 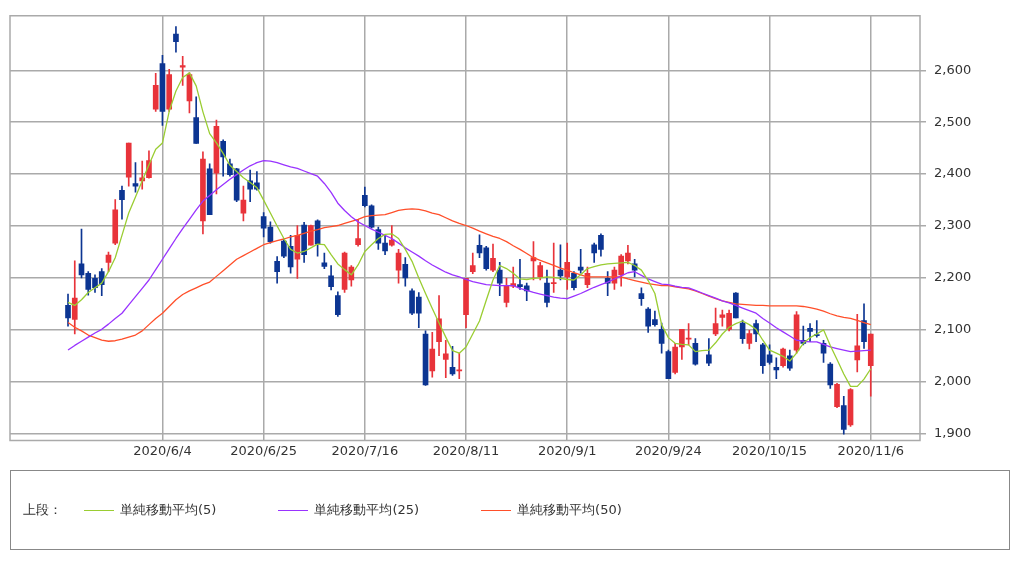 What do you see at coordinates (953, 121) in the screenshot?
I see `y-tick-label: 2,500` at bounding box center [953, 121].